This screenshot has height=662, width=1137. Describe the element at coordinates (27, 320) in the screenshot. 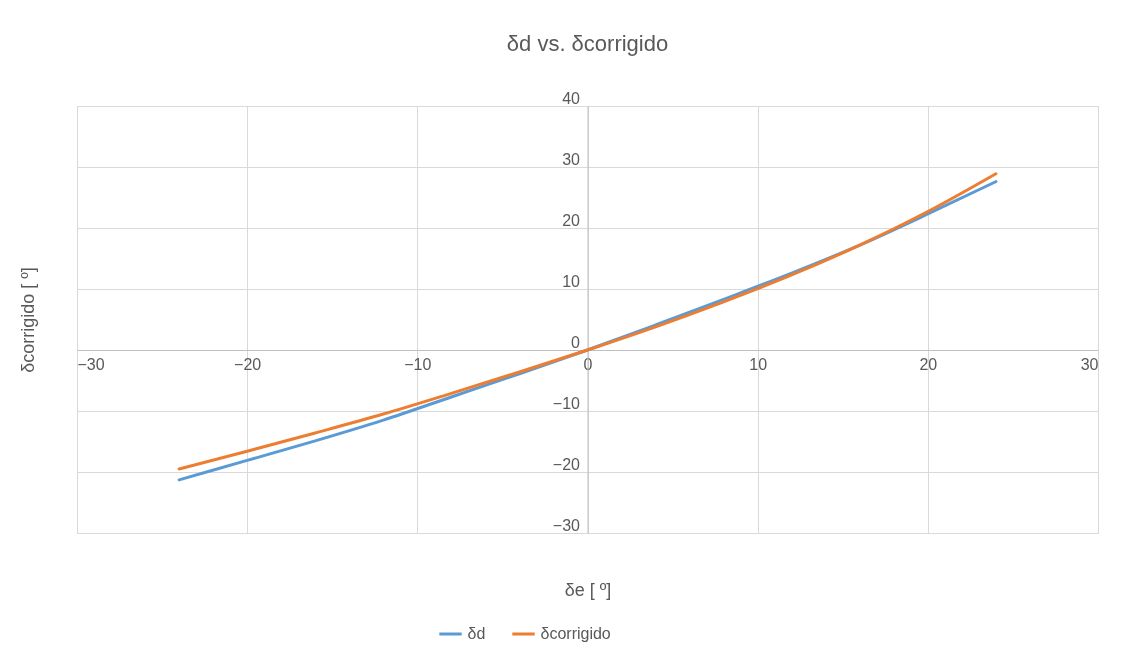

I see `y-axis-title: δcorrigido [ º]` at that location.